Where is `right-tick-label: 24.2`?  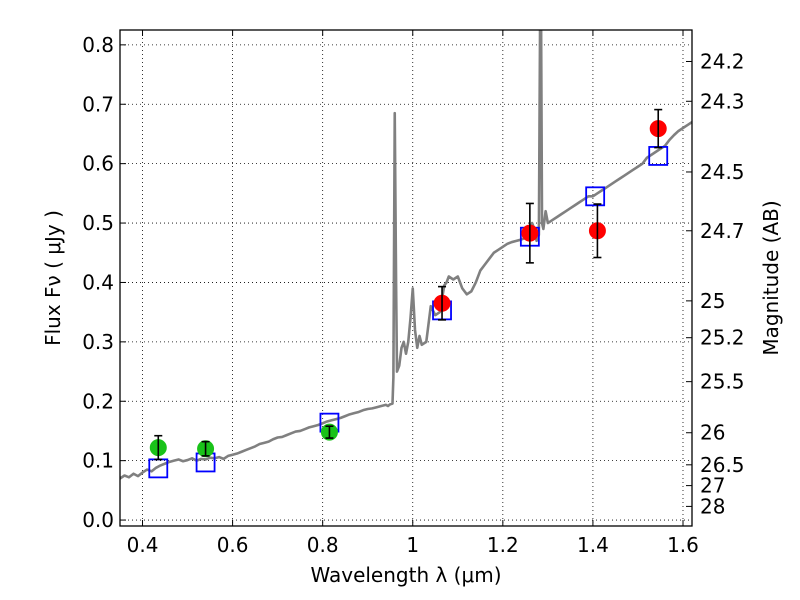
right-tick-label: 24.2 is located at coordinates (722, 61).